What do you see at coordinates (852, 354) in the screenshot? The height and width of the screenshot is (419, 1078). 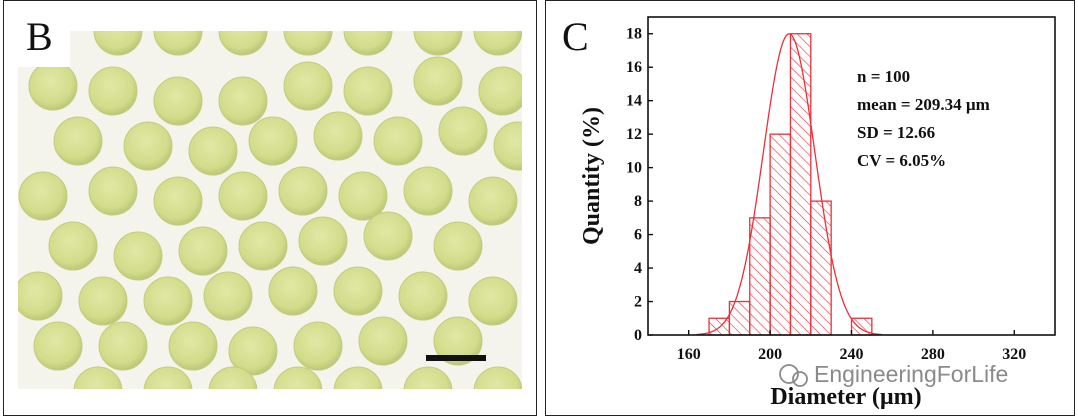 I see `x-tick-label: 240` at bounding box center [852, 354].